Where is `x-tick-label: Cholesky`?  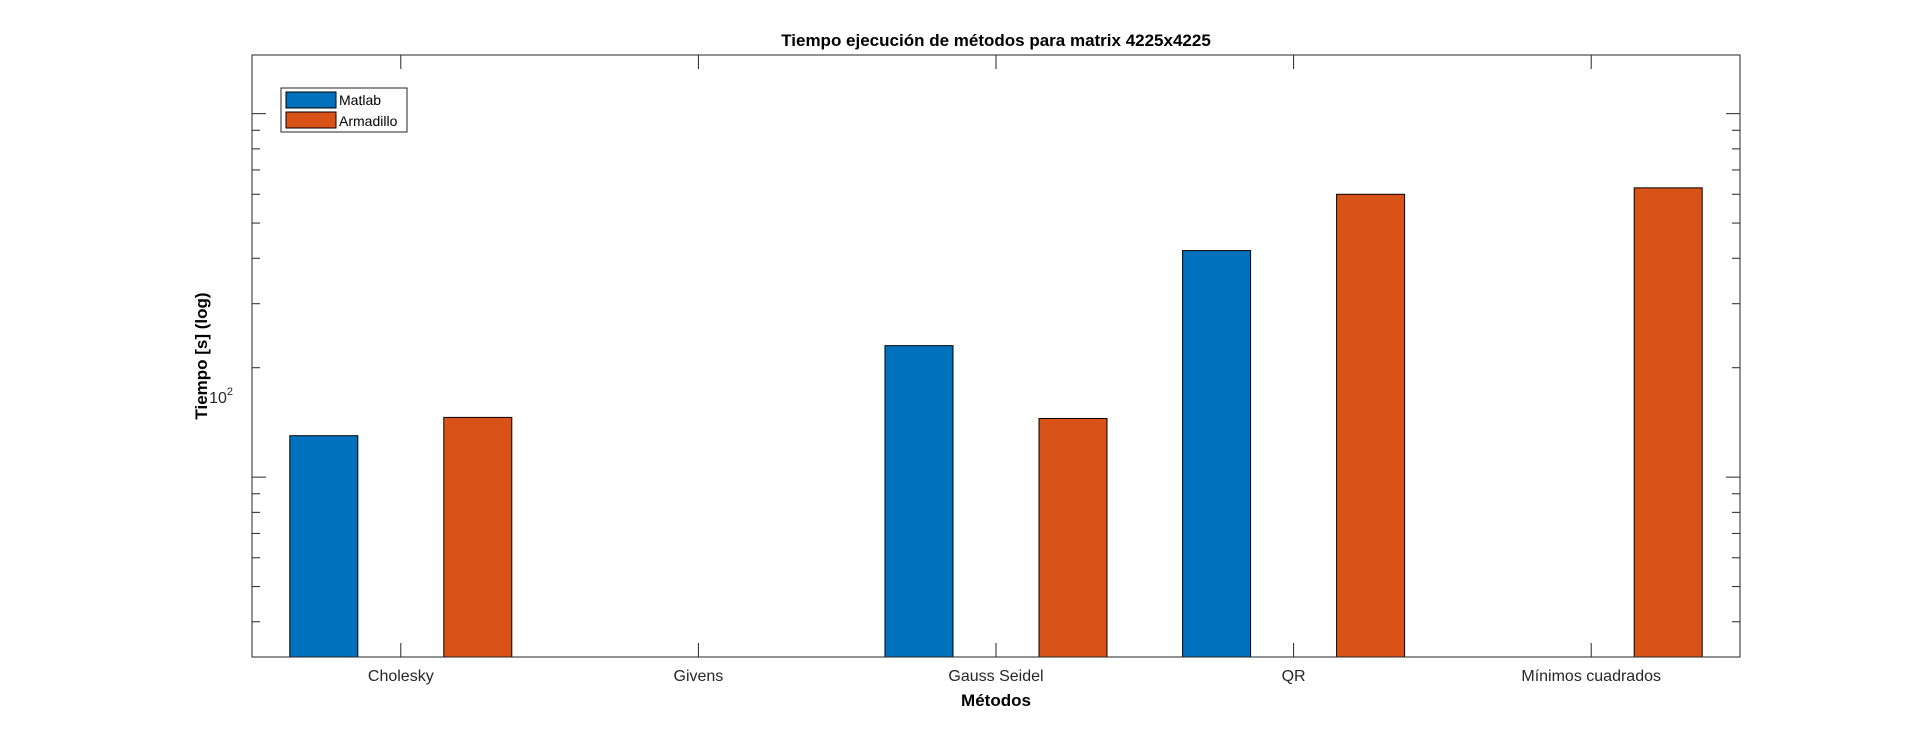 x-tick-label: Cholesky is located at coordinates (401, 676).